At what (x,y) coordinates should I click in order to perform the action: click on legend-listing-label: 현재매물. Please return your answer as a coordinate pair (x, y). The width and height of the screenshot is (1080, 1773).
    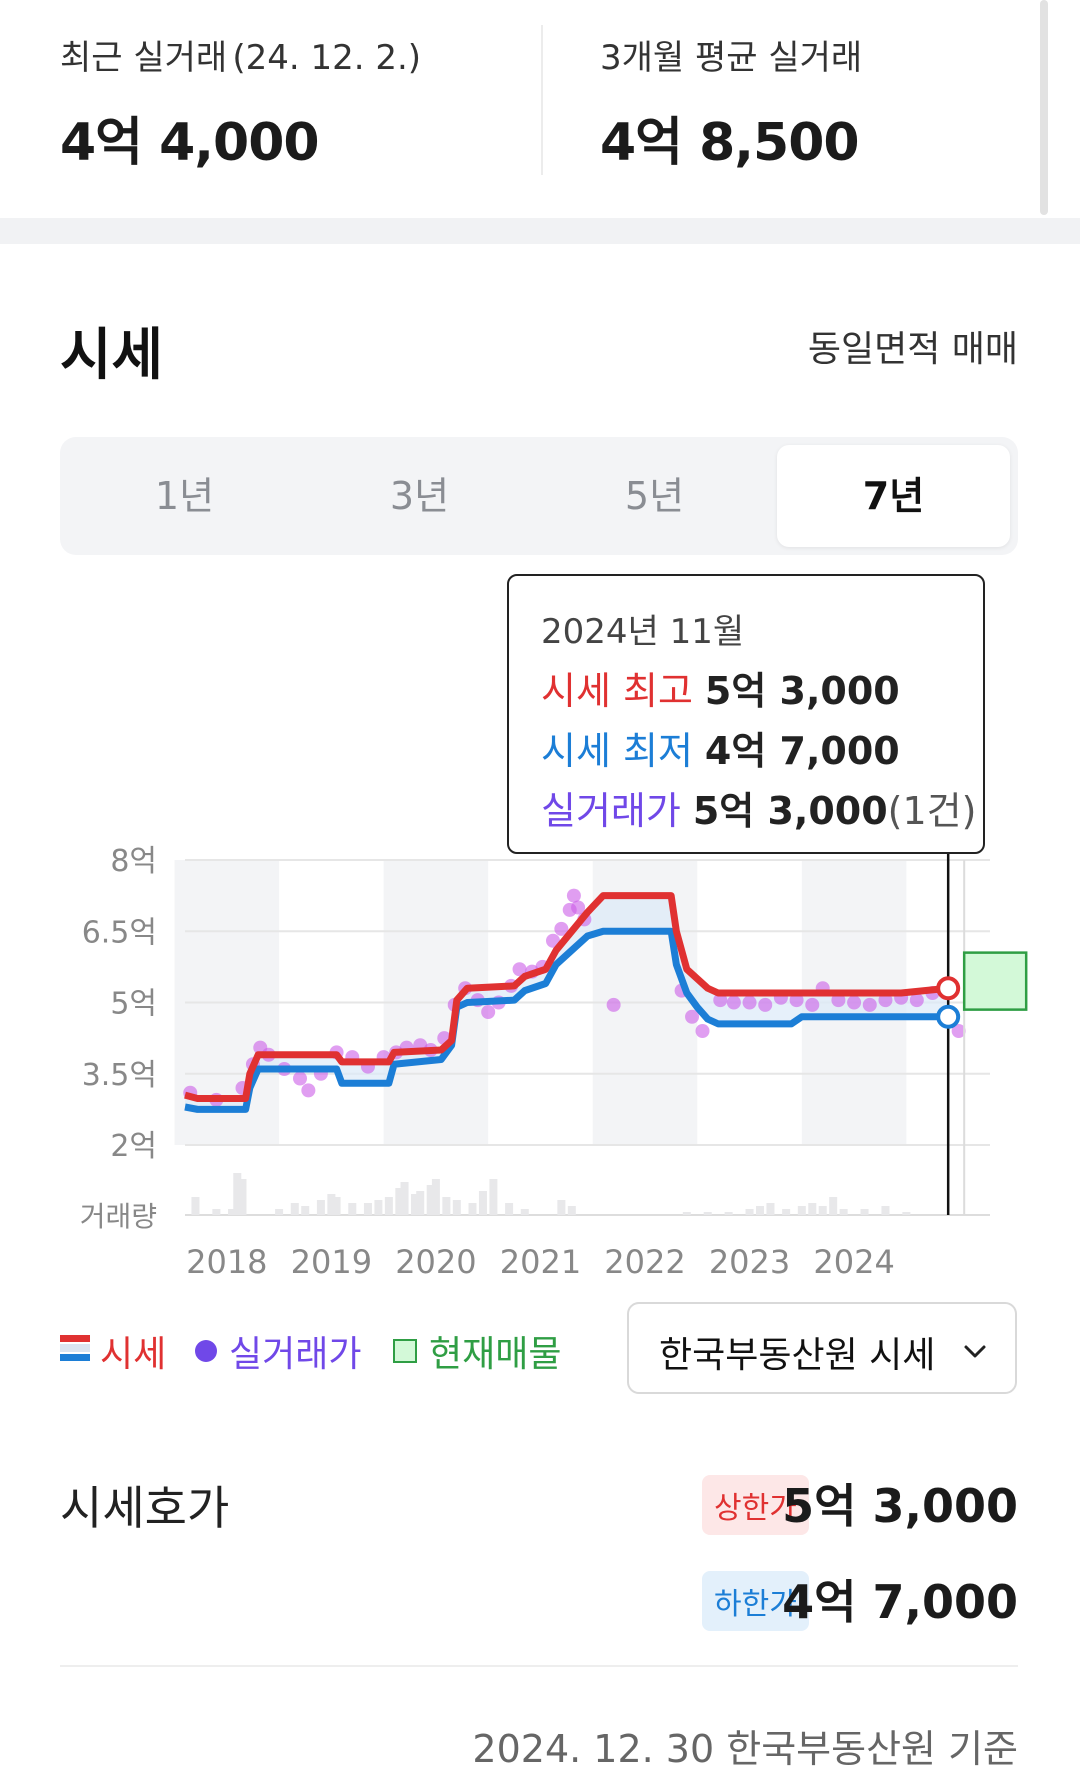
    Looking at the image, I should click on (495, 1354).